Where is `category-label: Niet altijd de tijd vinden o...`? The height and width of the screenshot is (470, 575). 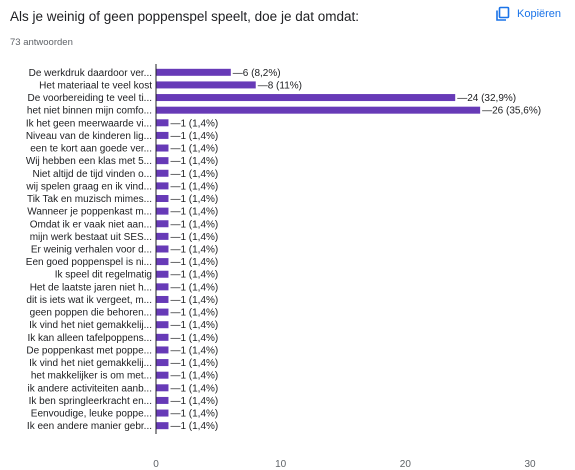
category-label: Niet altijd de tijd vinden o... is located at coordinates (92, 174).